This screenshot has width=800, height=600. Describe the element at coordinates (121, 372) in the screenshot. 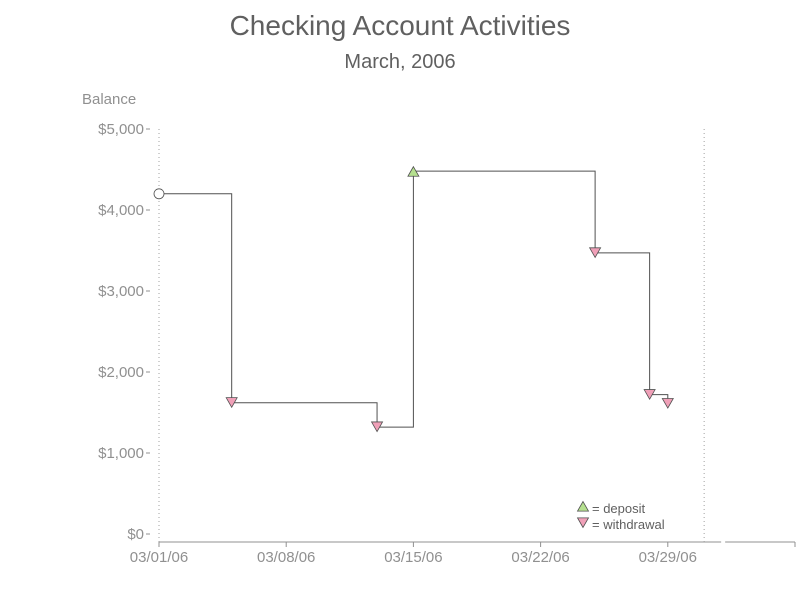

I see `y-tick-label: $2,000` at that location.